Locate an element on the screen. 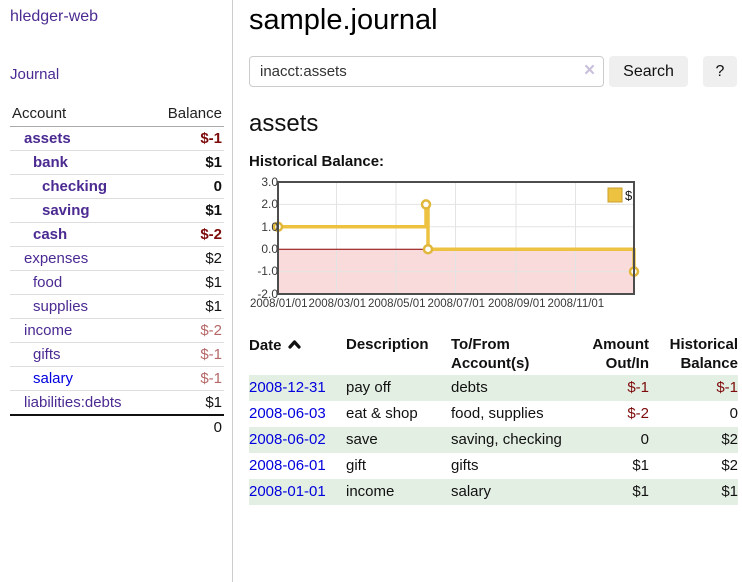 The height and width of the screenshot is (582, 742). account-link-bank: bank is located at coordinates (51, 162).